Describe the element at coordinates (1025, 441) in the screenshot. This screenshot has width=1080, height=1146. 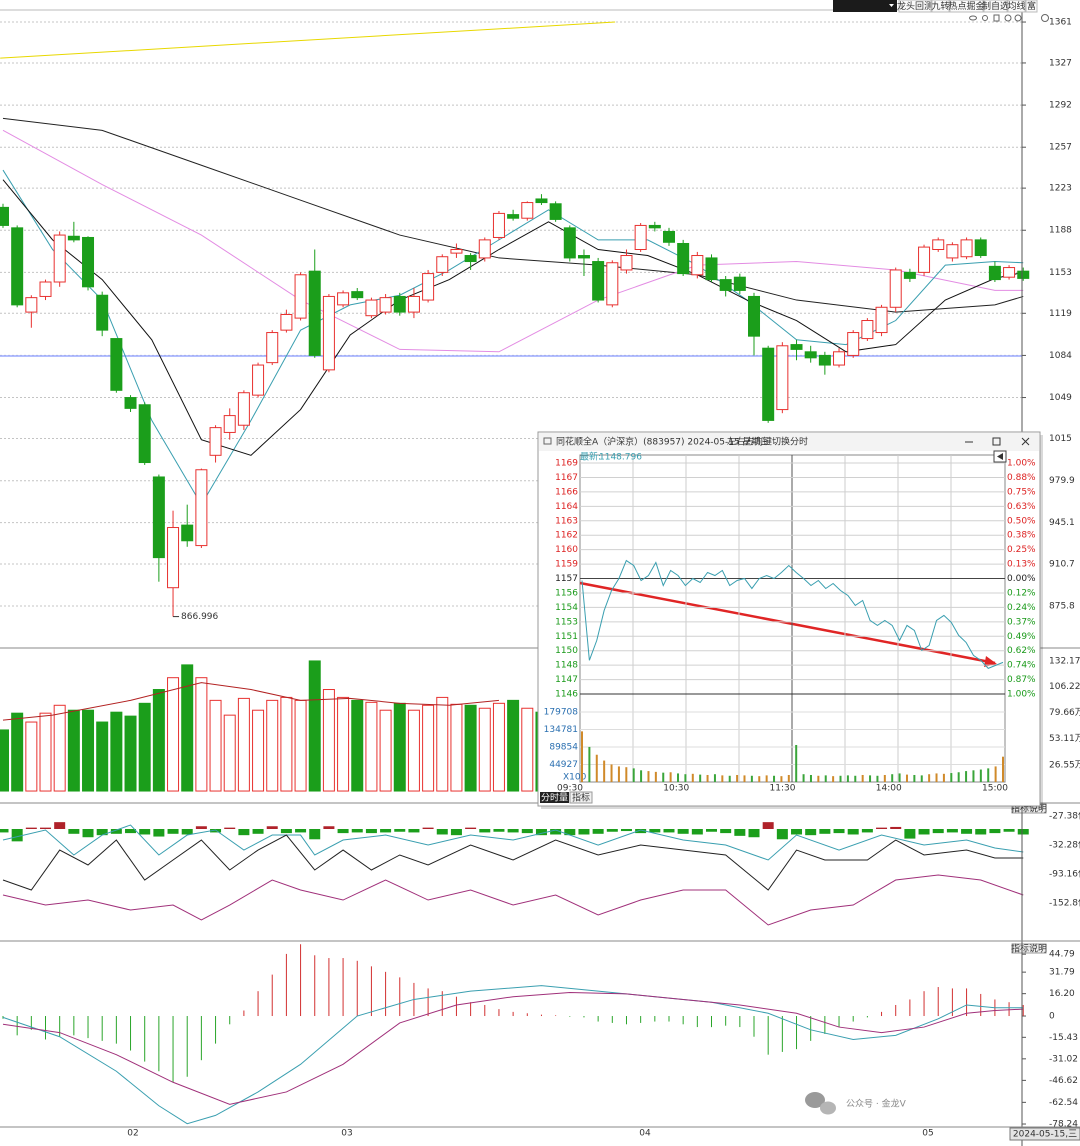
I see `close-button` at that location.